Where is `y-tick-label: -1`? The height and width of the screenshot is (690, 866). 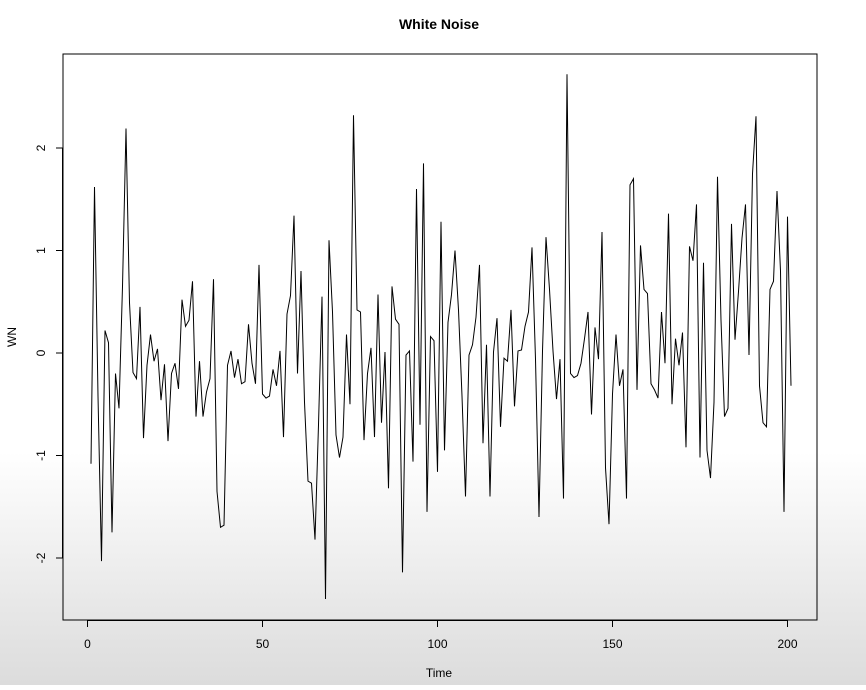
y-tick-label: -1 is located at coordinates (41, 455).